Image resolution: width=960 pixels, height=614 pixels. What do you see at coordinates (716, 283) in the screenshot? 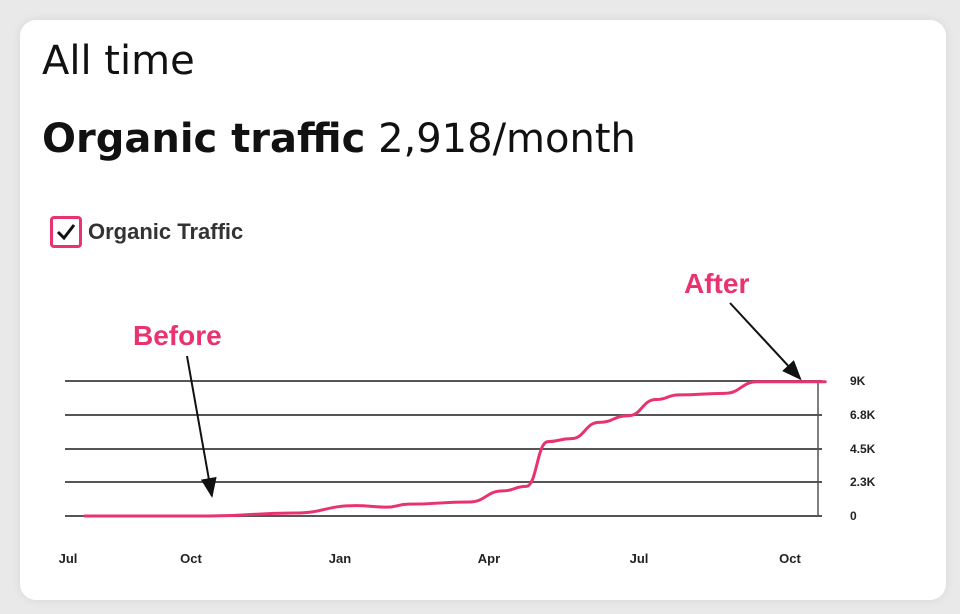
I see `annotation-after: After` at bounding box center [716, 283].